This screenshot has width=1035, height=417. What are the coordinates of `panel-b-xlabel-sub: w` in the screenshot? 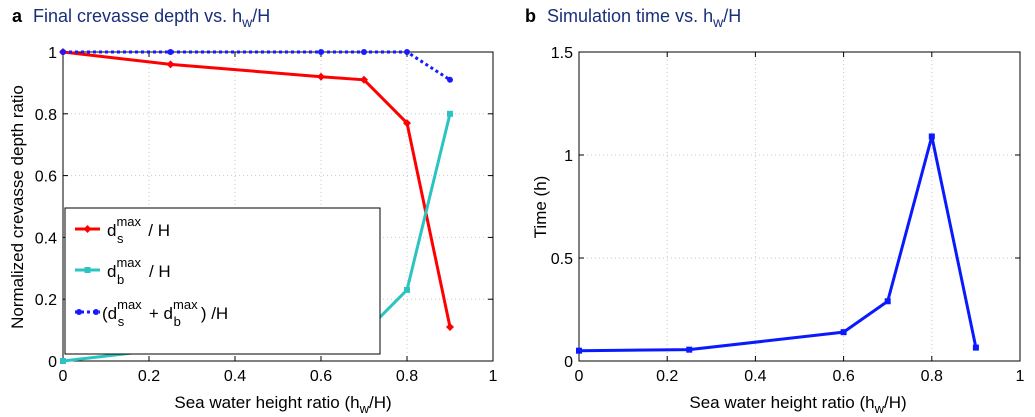 It's located at (879, 408).